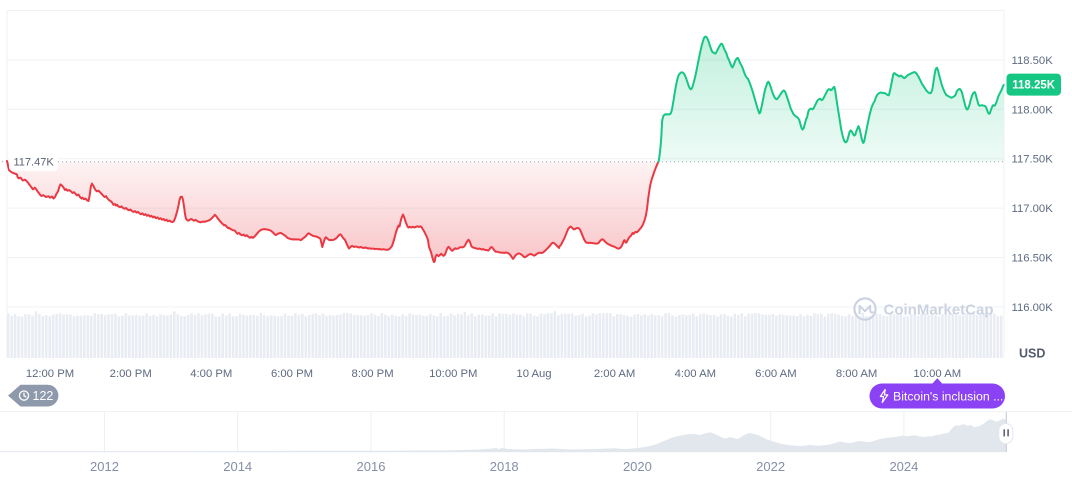 The width and height of the screenshot is (1072, 482). Describe the element at coordinates (856, 374) in the screenshot. I see `svg-text: 8:00 AM` at that location.